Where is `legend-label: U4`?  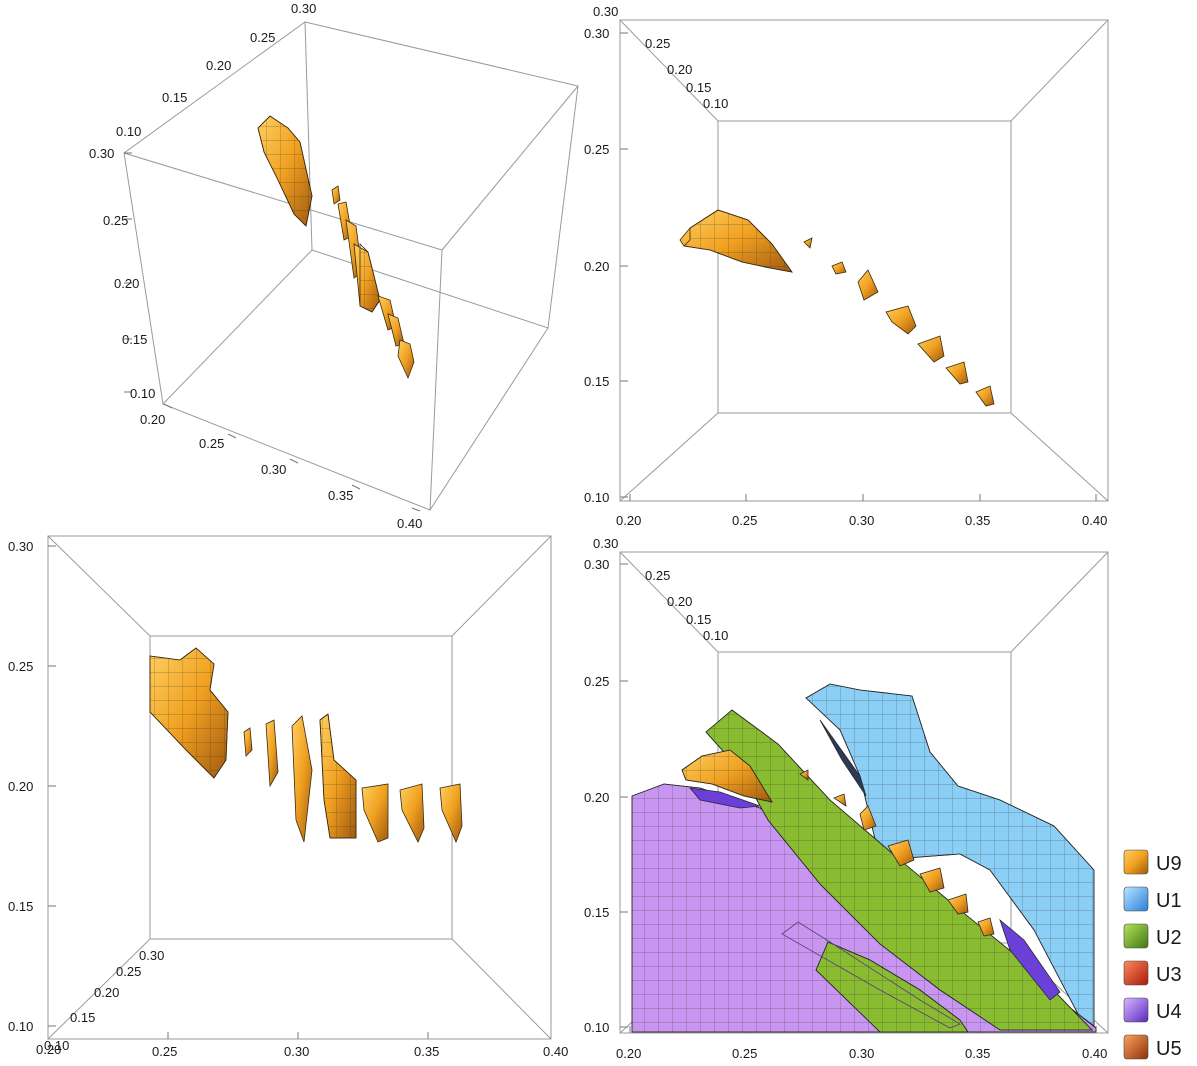
legend-label: U4 is located at coordinates (1169, 1012).